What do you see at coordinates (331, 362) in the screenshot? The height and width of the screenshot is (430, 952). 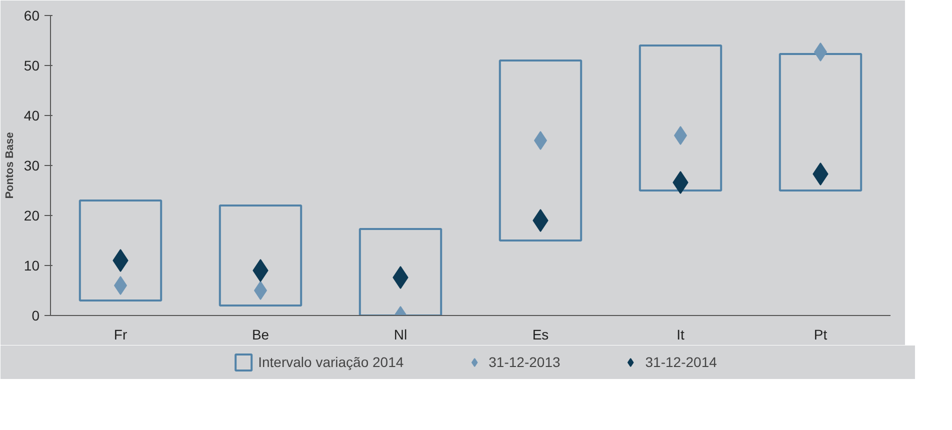 I see `legend-label: Intervalo variação 2014` at bounding box center [331, 362].